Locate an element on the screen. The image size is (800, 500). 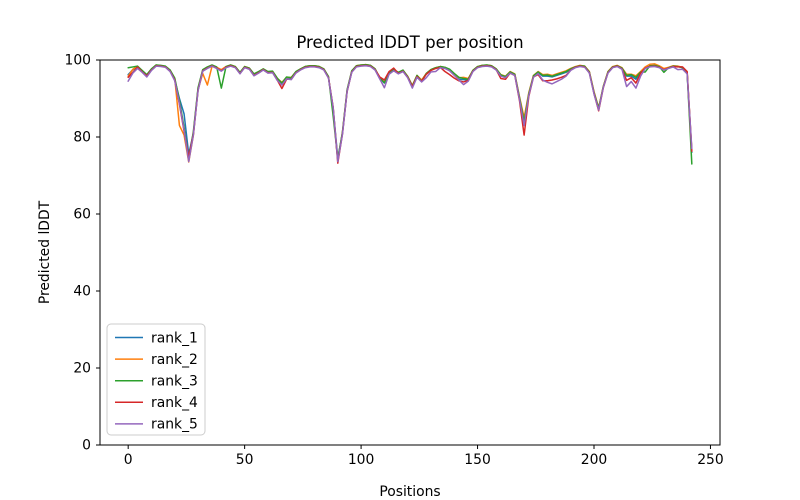
y-tick-label: 40 is located at coordinates (82, 292).